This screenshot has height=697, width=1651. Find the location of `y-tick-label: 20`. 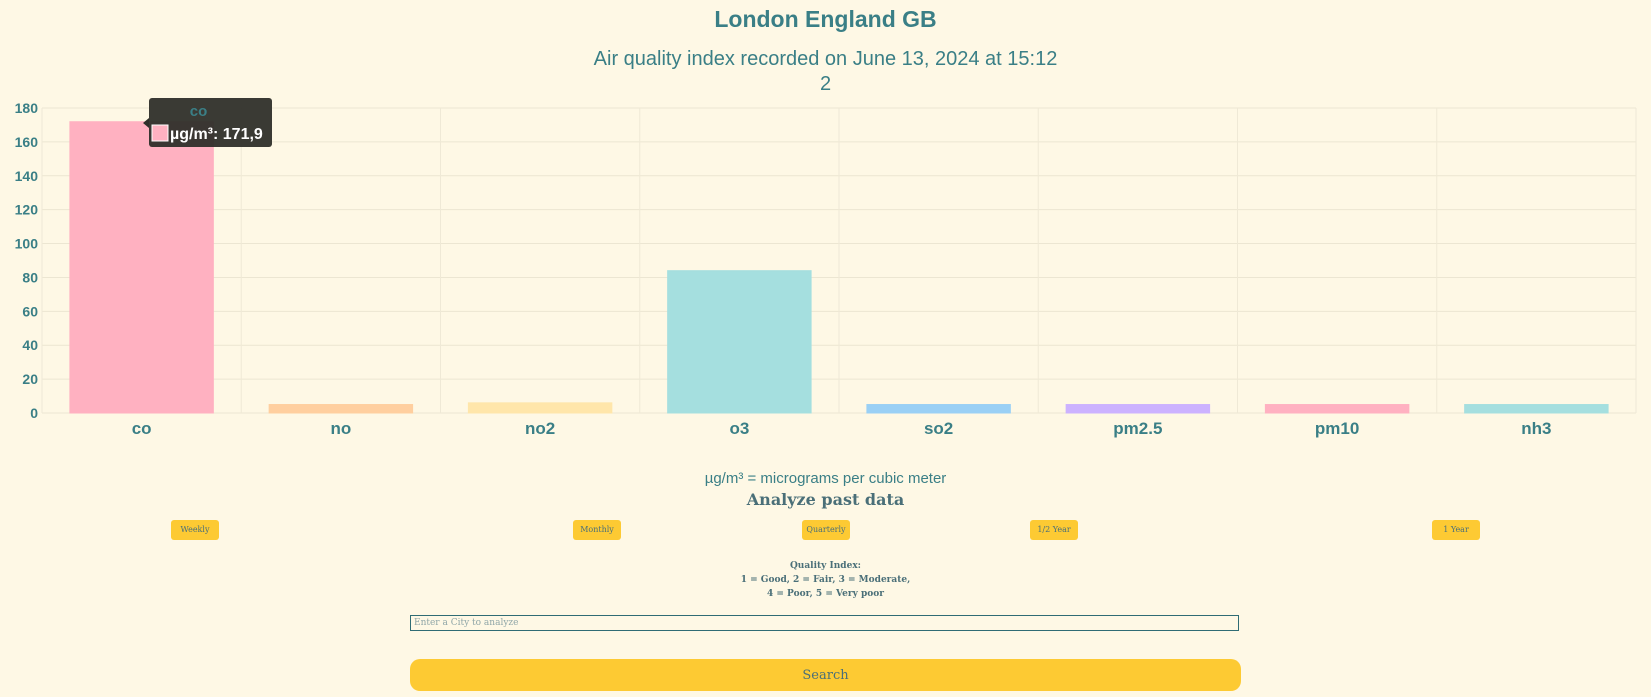

y-tick-label: 20 is located at coordinates (30, 379).